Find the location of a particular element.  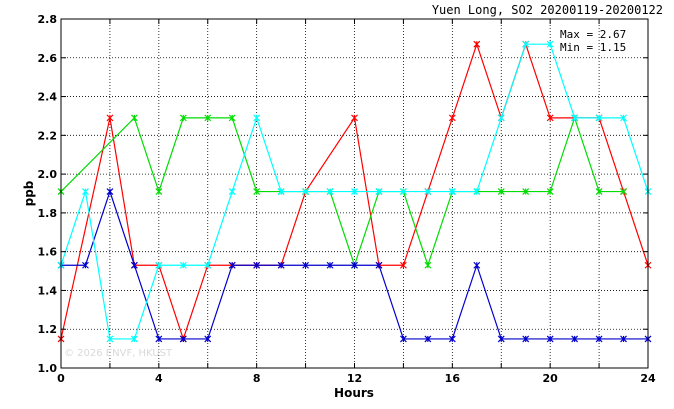

x-tick-label: 12 is located at coordinates (354, 378).